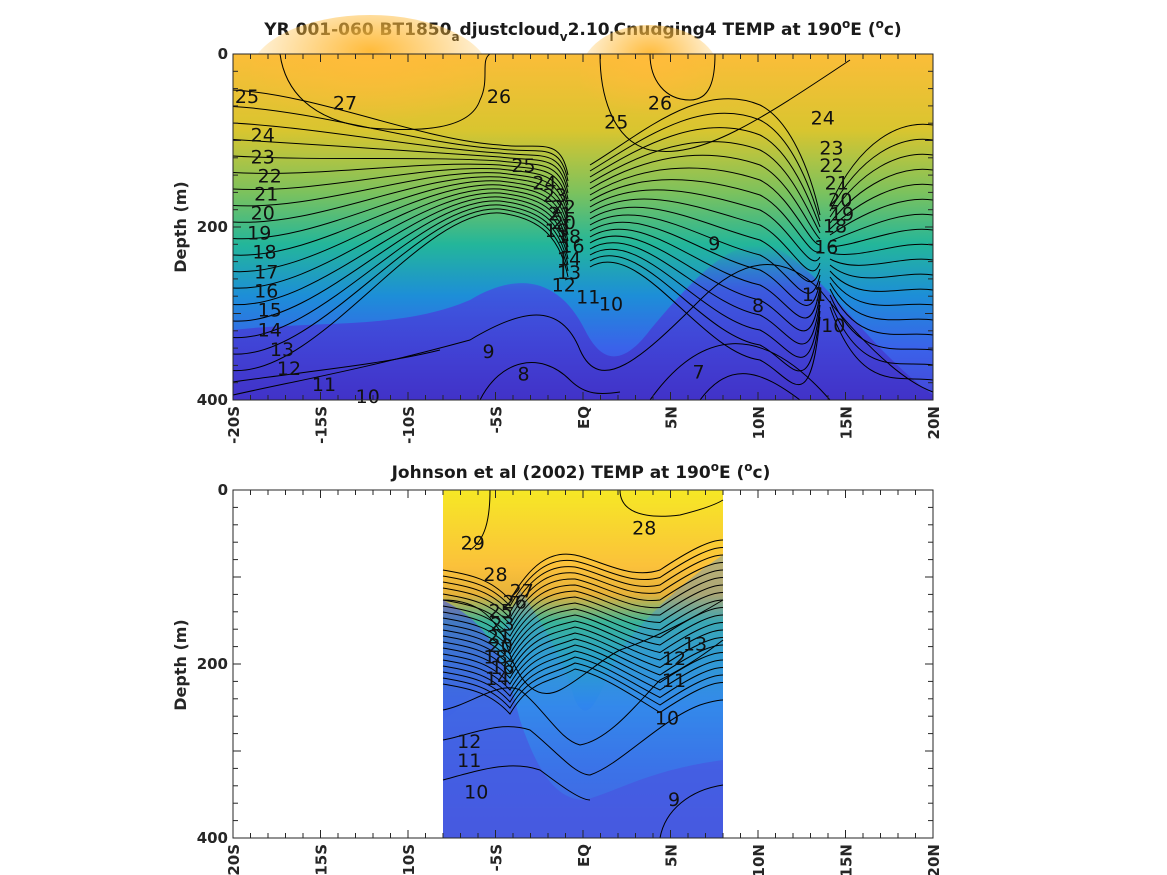 This screenshot has height=875, width=1167. Describe the element at coordinates (672, 855) in the screenshot. I see `x-tick-label: 5N` at that location.